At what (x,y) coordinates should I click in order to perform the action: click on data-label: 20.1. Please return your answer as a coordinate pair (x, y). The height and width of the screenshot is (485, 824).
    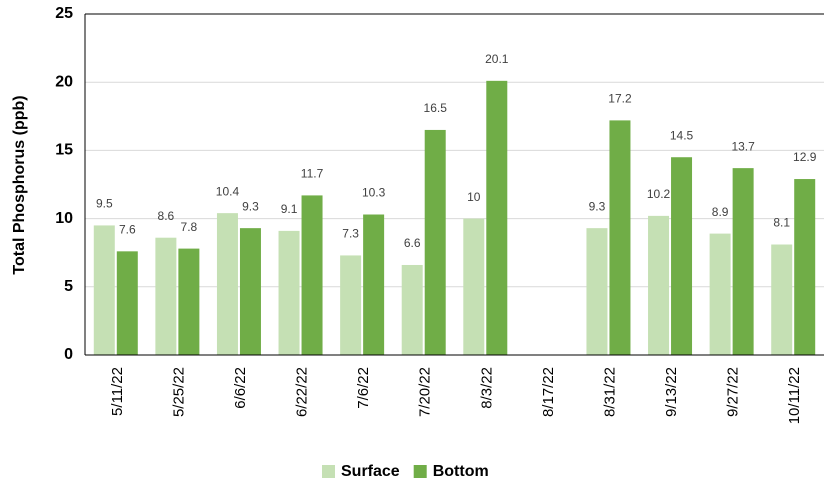
    Looking at the image, I should click on (497, 59).